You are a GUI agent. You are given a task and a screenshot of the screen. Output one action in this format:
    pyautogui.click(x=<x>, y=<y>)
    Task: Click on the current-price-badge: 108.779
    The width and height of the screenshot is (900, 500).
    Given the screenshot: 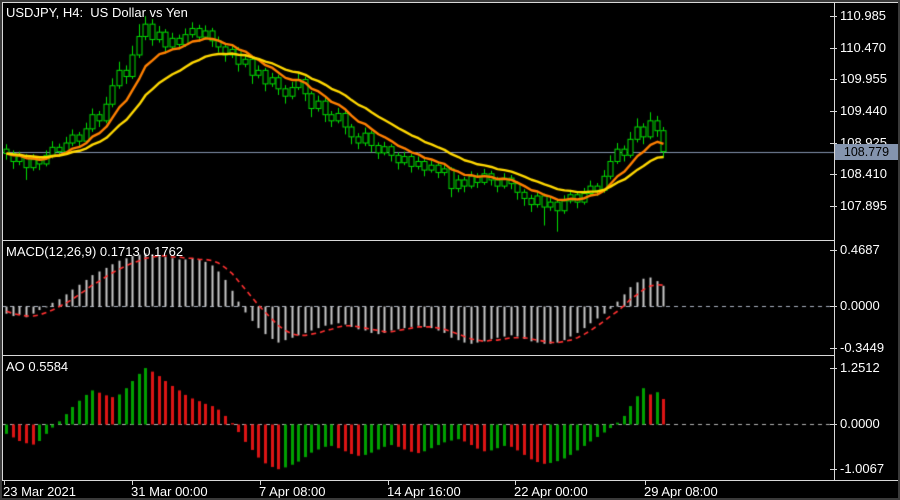 What is the action you would take?
    pyautogui.click(x=866, y=152)
    